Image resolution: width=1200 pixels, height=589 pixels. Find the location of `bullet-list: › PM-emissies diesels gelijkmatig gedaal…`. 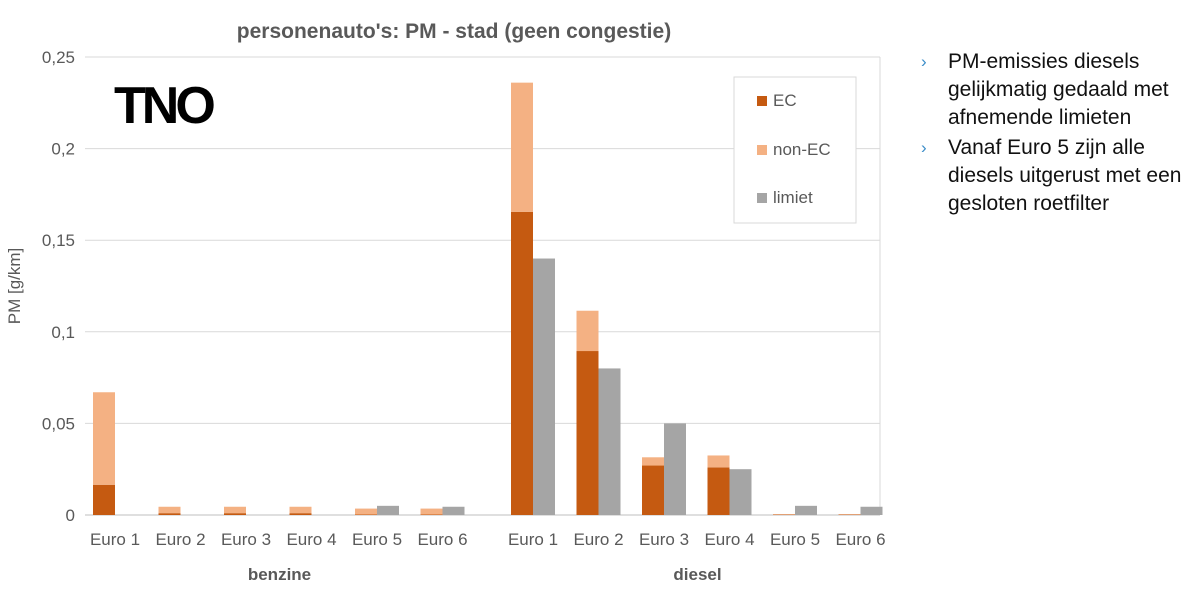

bullet-list: › PM-emissies diesels gelijkmatig gedaal… is located at coordinates (1053, 134).